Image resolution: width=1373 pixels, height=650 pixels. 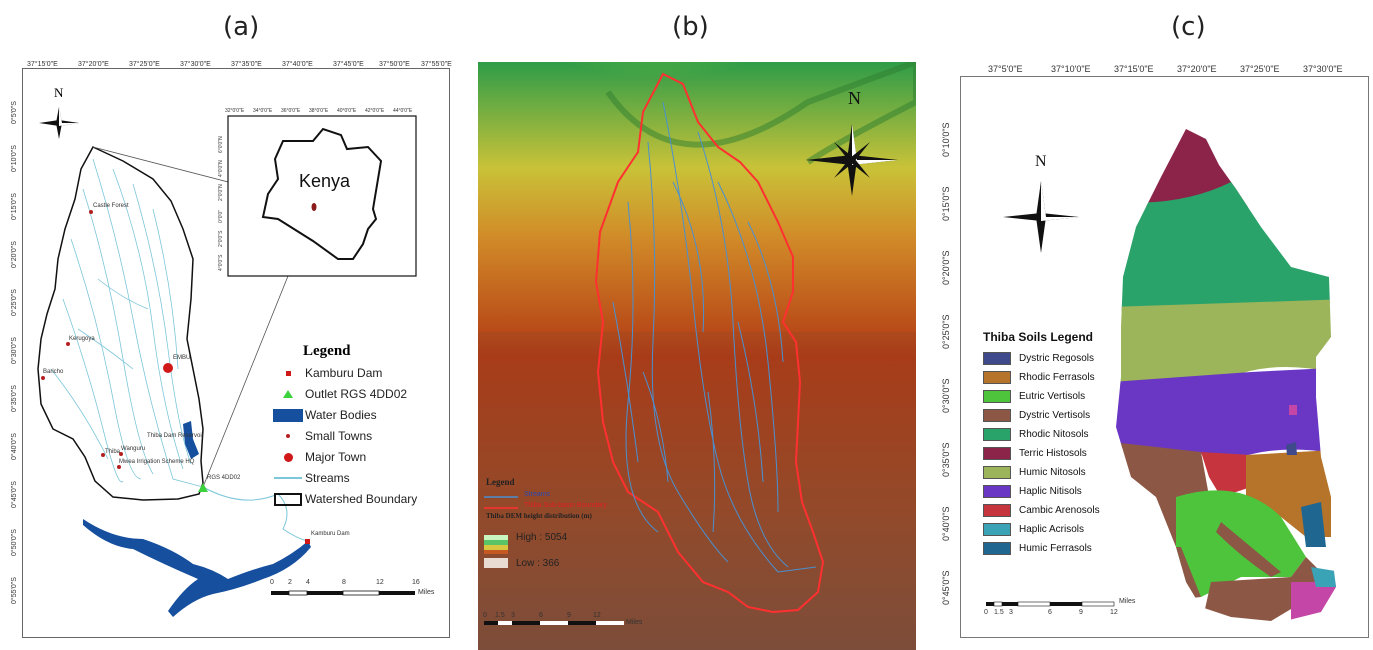 What do you see at coordinates (1071, 69) in the screenshot?
I see `tick-c-top: 37°10'0"E` at bounding box center [1071, 69].